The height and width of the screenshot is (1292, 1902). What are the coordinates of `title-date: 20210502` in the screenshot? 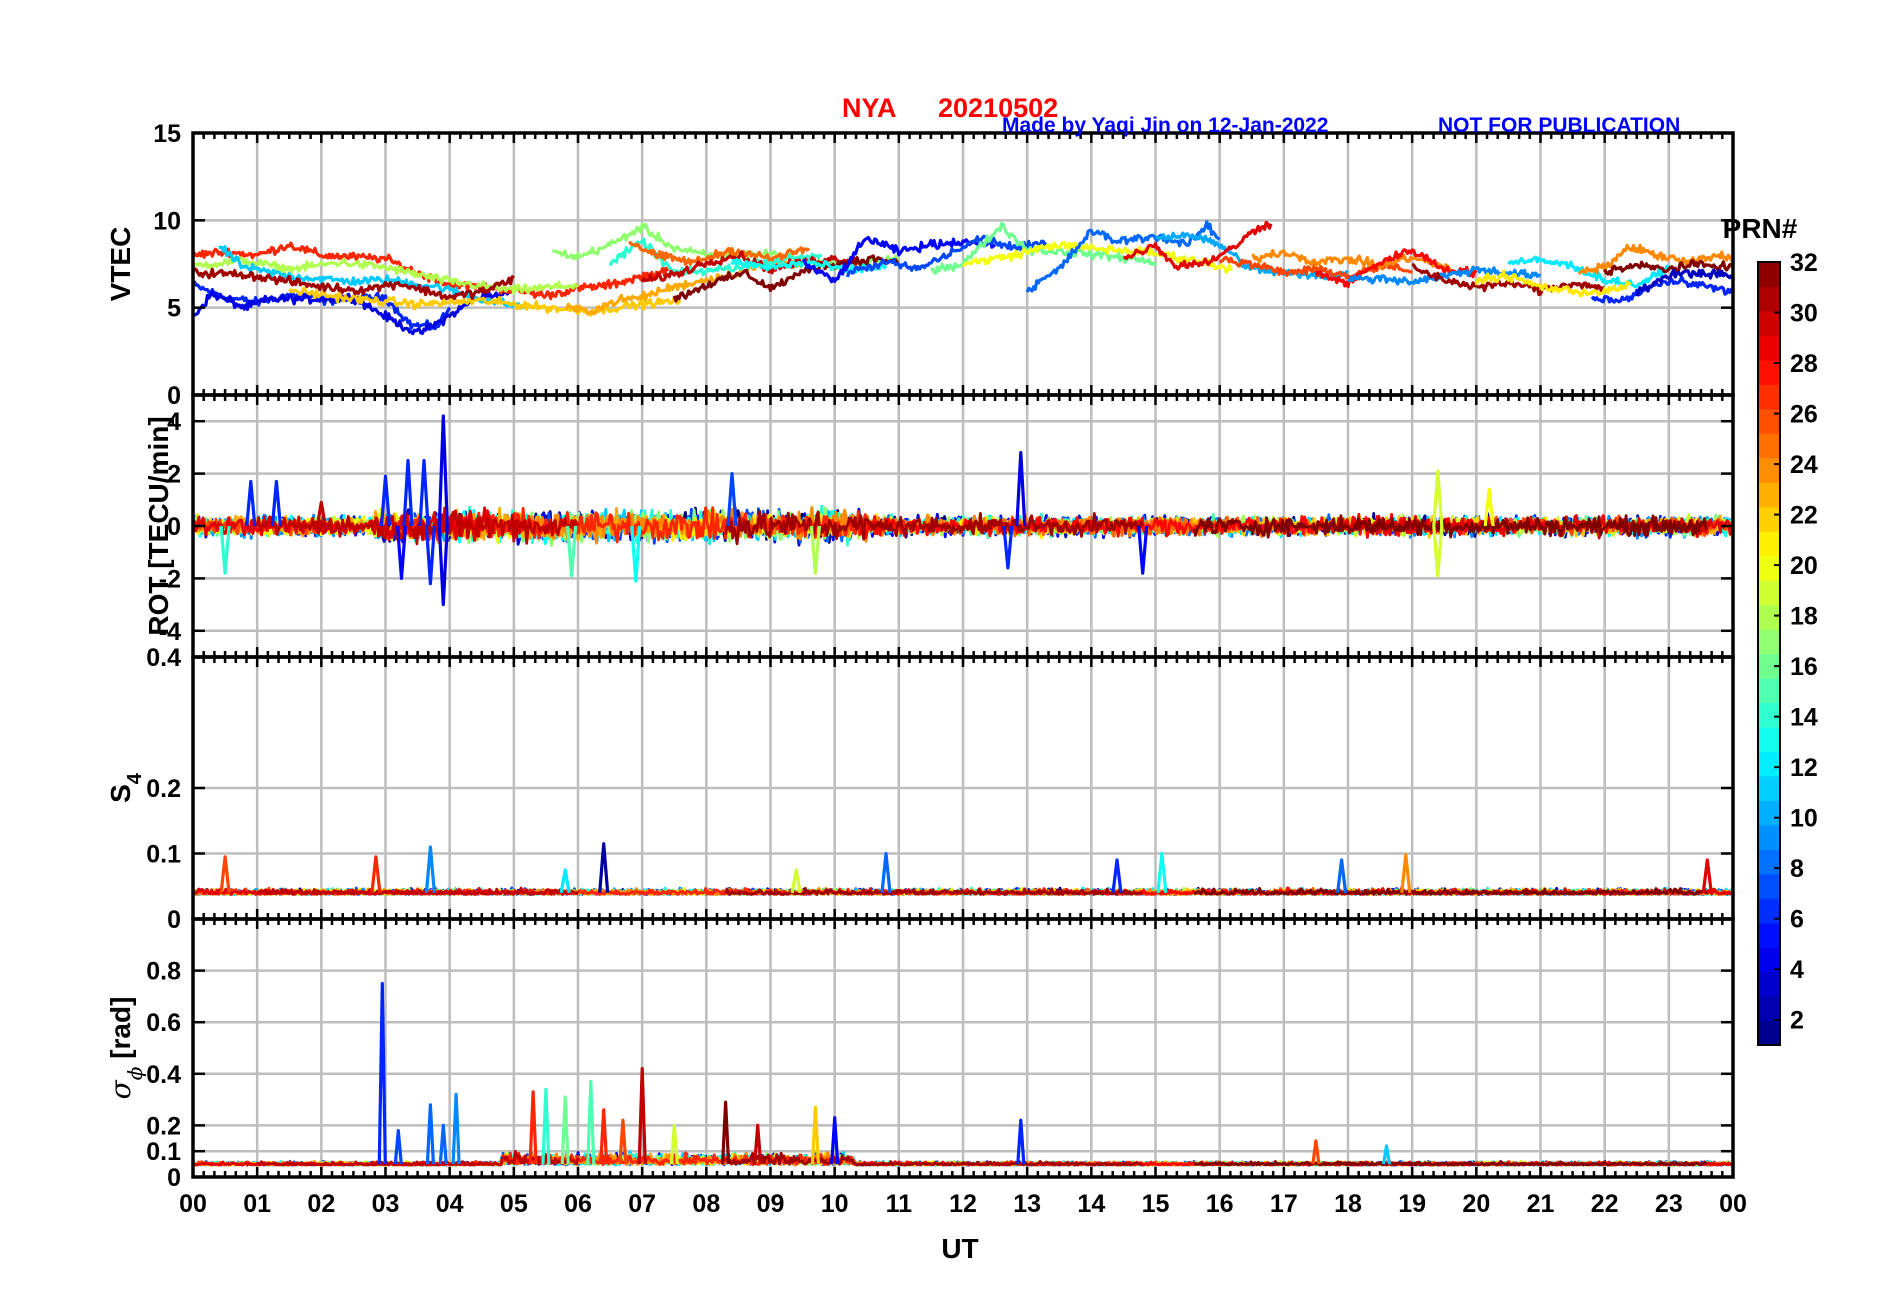 It's located at (998, 108).